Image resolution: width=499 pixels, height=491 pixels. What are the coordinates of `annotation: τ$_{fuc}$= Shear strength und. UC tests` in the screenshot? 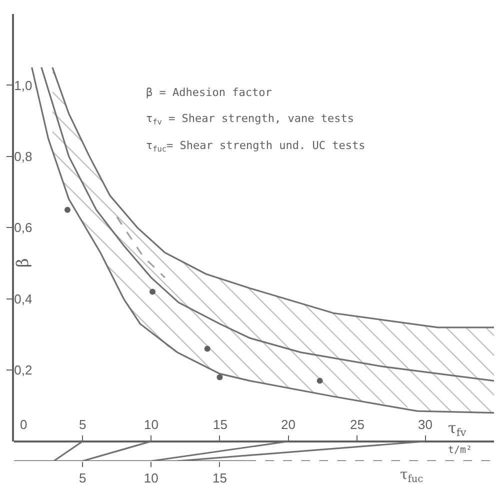 It's located at (256, 146).